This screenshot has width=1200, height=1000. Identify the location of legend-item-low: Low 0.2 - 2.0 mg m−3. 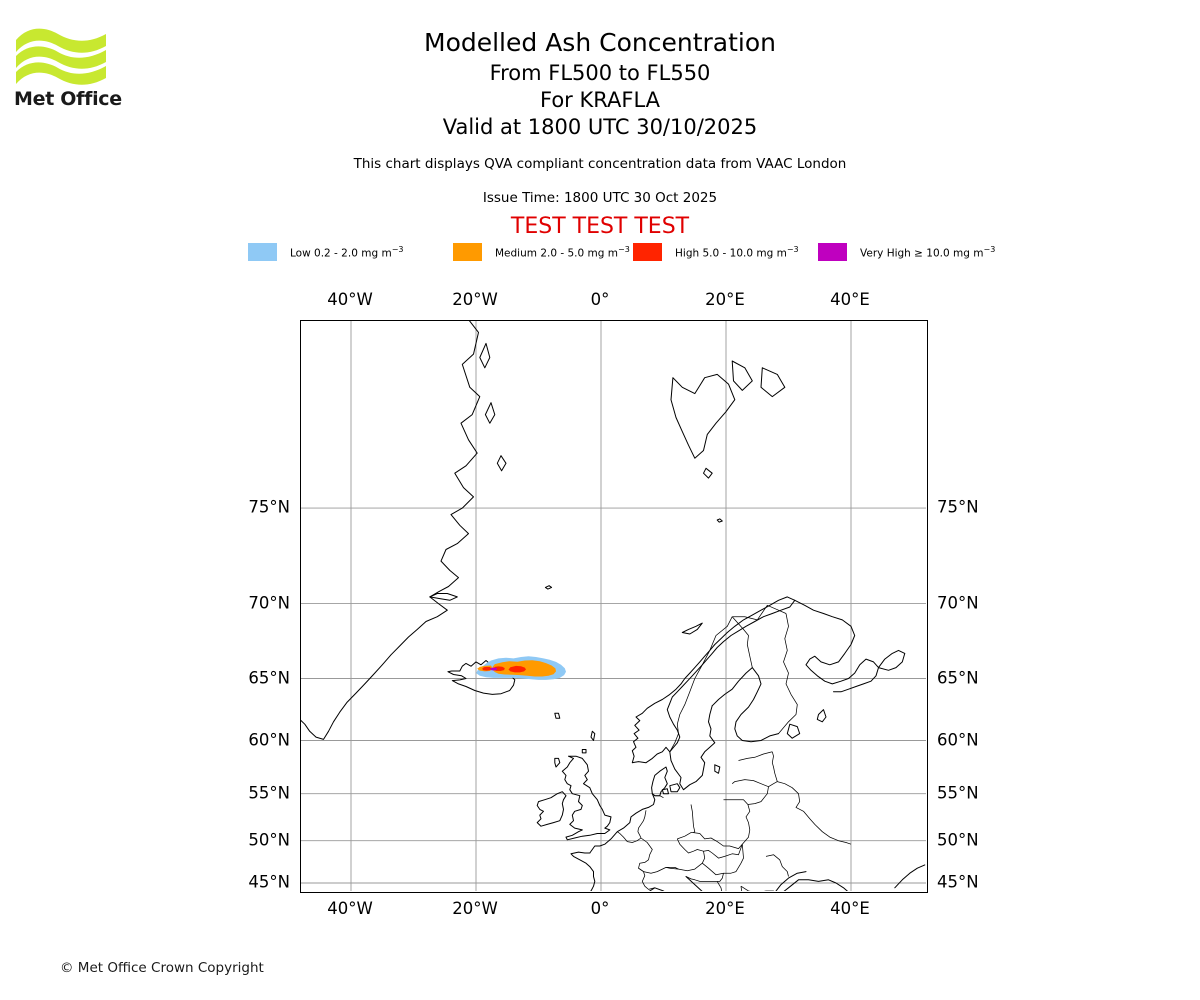
(350, 252).